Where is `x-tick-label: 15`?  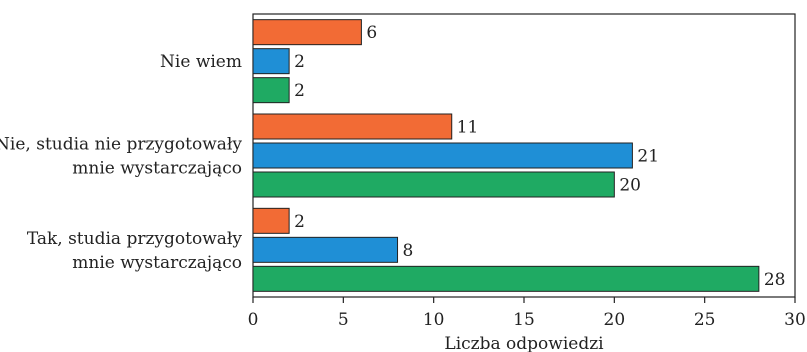 x-tick-label: 15 is located at coordinates (524, 320).